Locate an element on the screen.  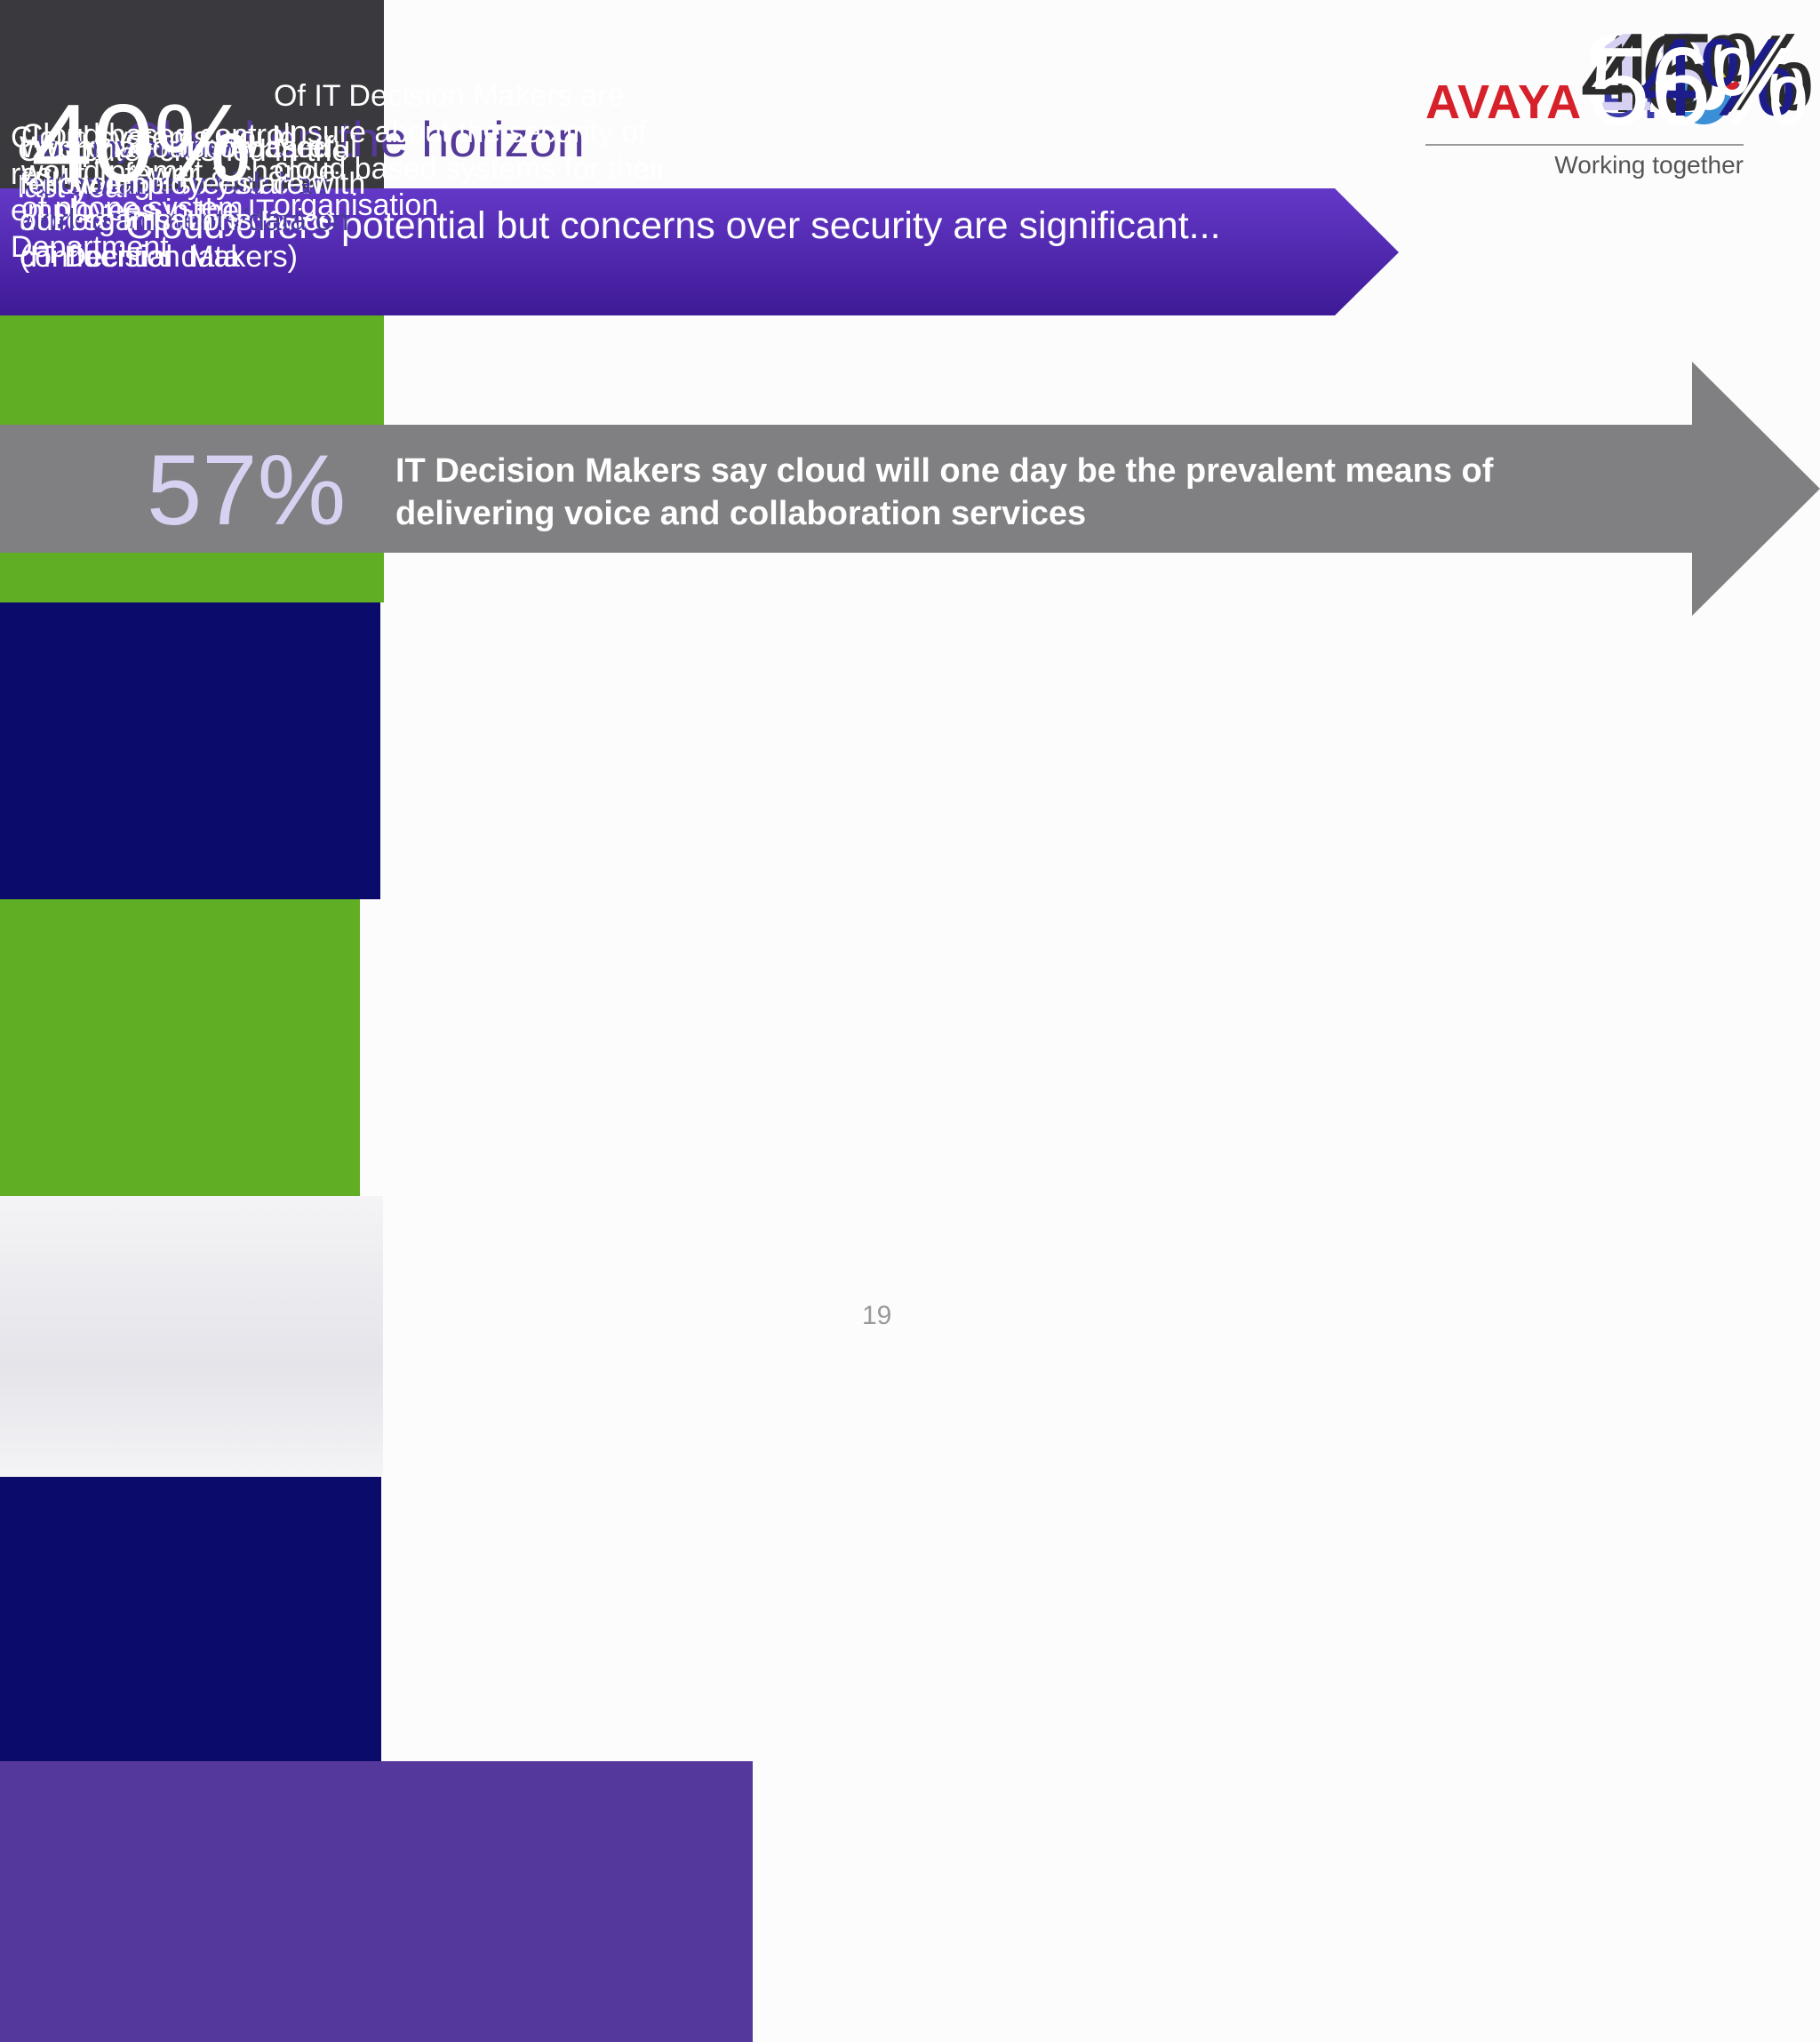
text-line: Computer crashed in the is located at coordinates (183, 151).